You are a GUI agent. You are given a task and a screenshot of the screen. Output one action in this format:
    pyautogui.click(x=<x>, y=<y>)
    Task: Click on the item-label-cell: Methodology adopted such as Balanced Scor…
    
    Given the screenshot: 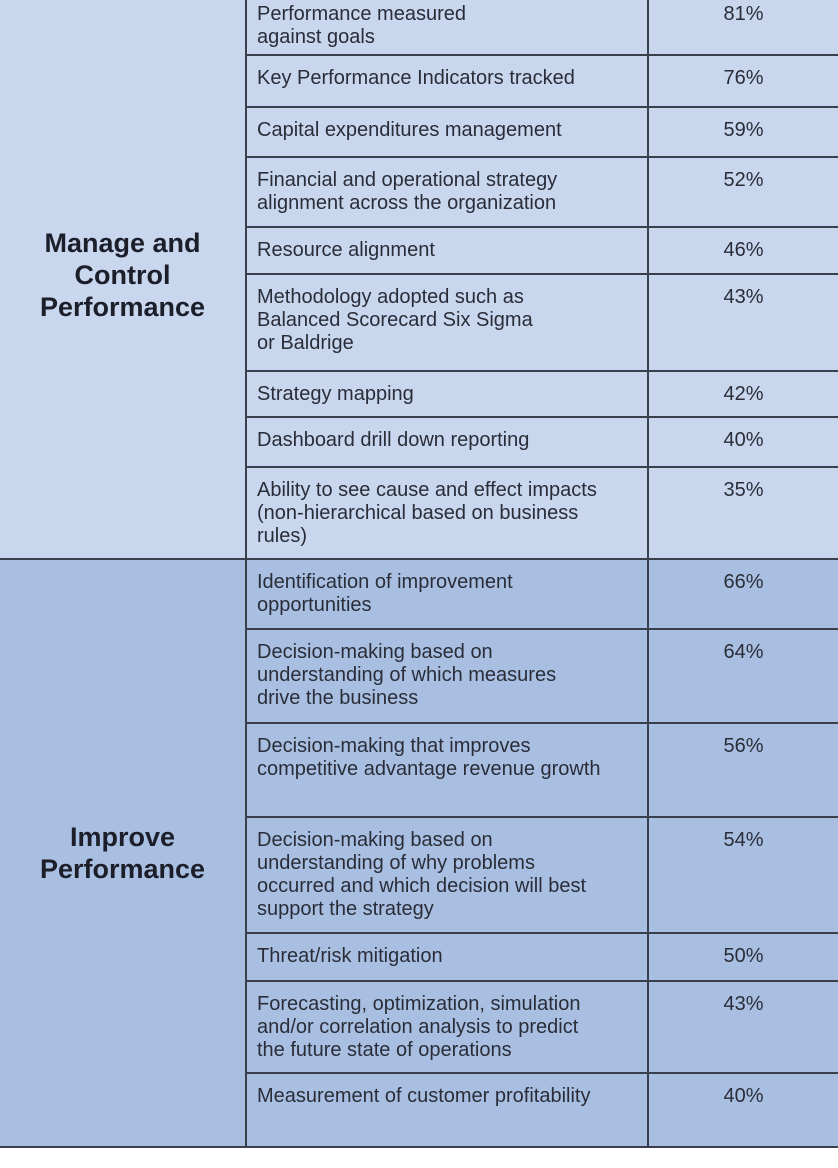 What is the action you would take?
    pyautogui.click(x=447, y=322)
    